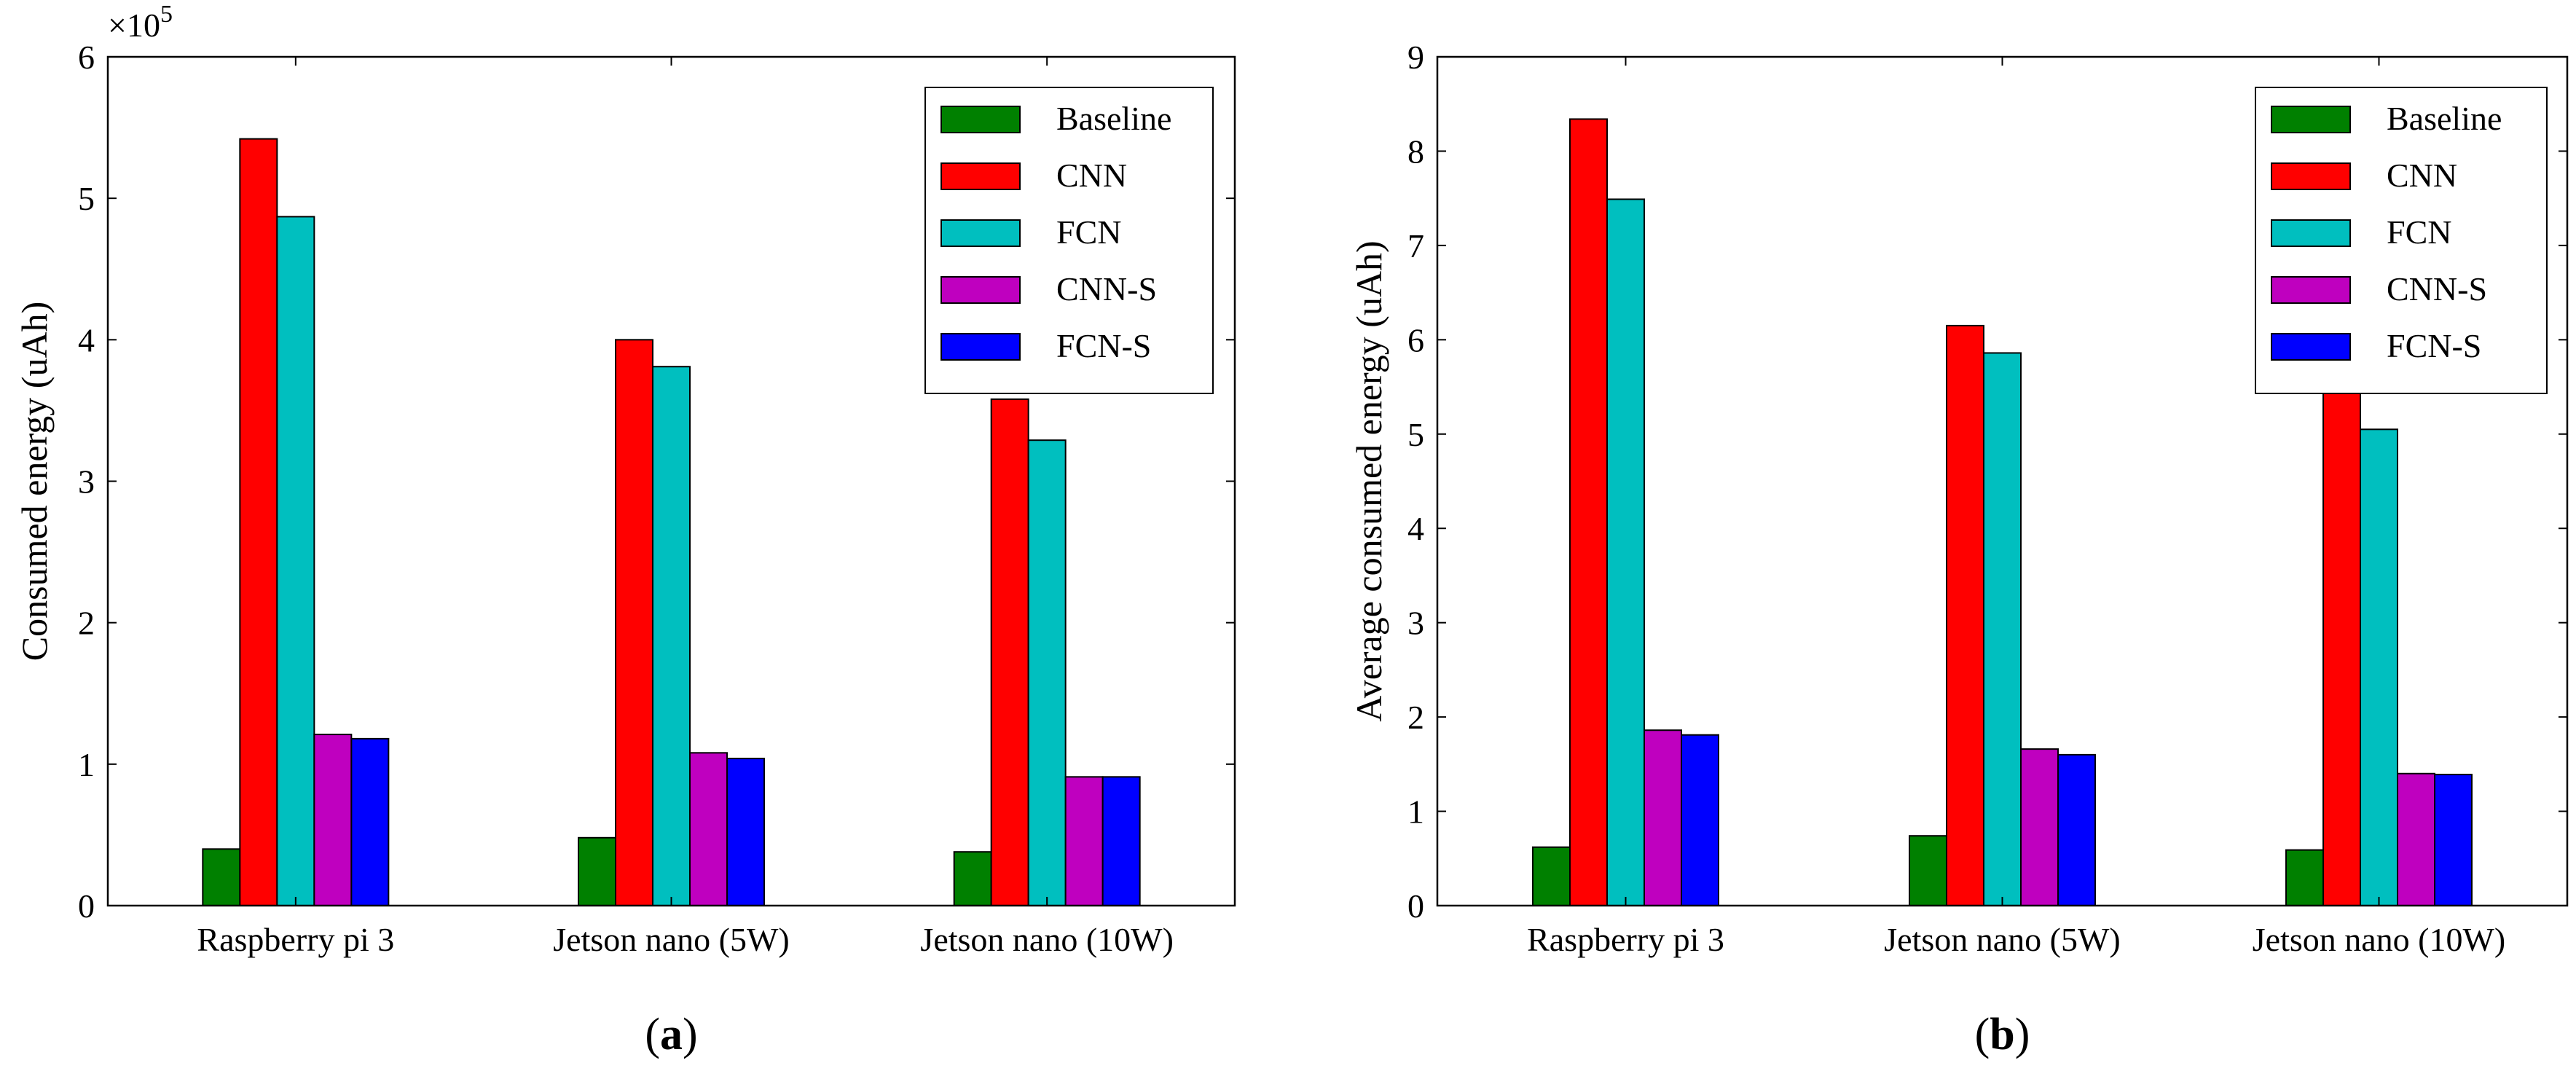 This screenshot has height=1071, width=2576. I want to click on panel-label: (b), so click(2002, 1034).